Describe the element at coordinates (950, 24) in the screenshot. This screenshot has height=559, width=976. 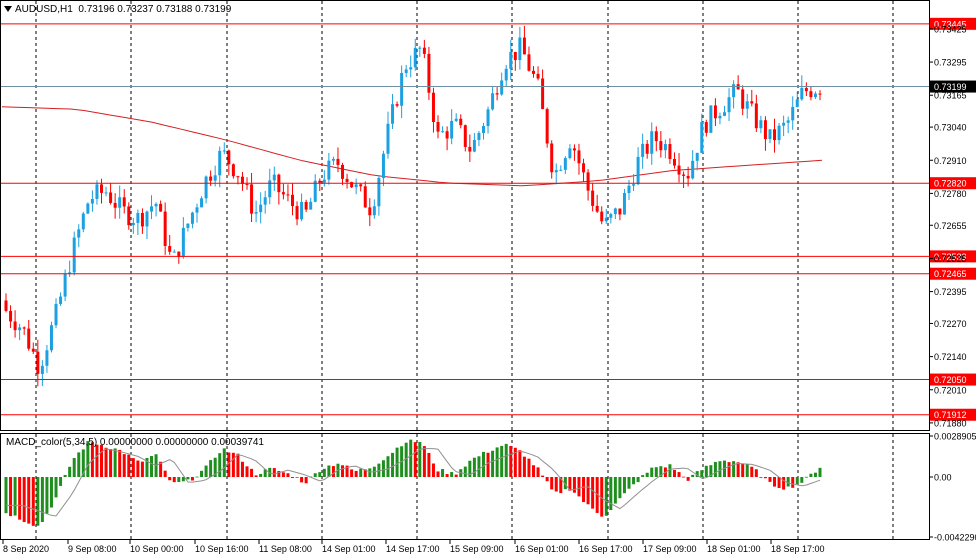
I see `price-level-label: 0.73445` at that location.